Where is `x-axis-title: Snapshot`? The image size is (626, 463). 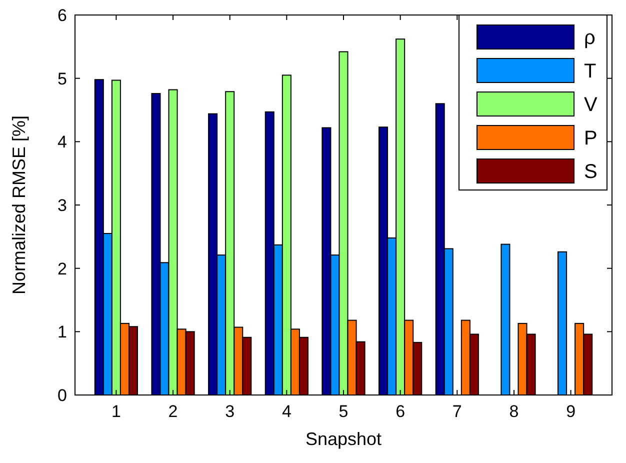
x-axis-title: Snapshot is located at coordinates (343, 439).